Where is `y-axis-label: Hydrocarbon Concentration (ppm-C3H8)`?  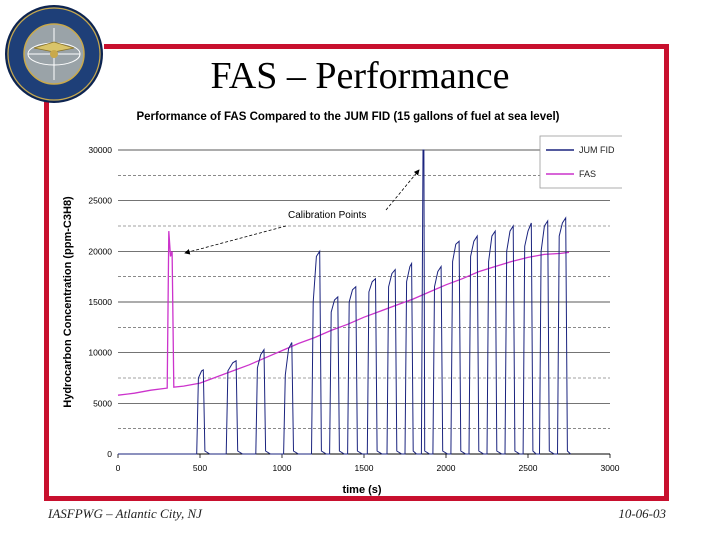 y-axis-label: Hydrocarbon Concentration (ppm-C3H8) is located at coordinates (68, 302).